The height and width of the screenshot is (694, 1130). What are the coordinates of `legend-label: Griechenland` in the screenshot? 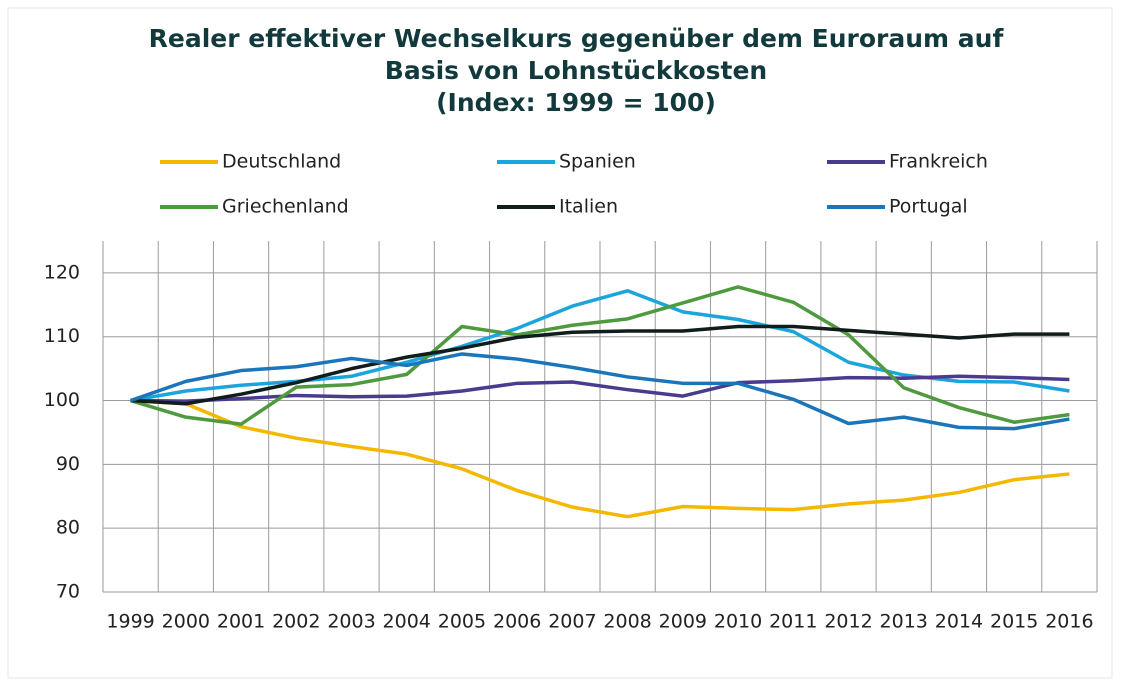 It's located at (285, 207).